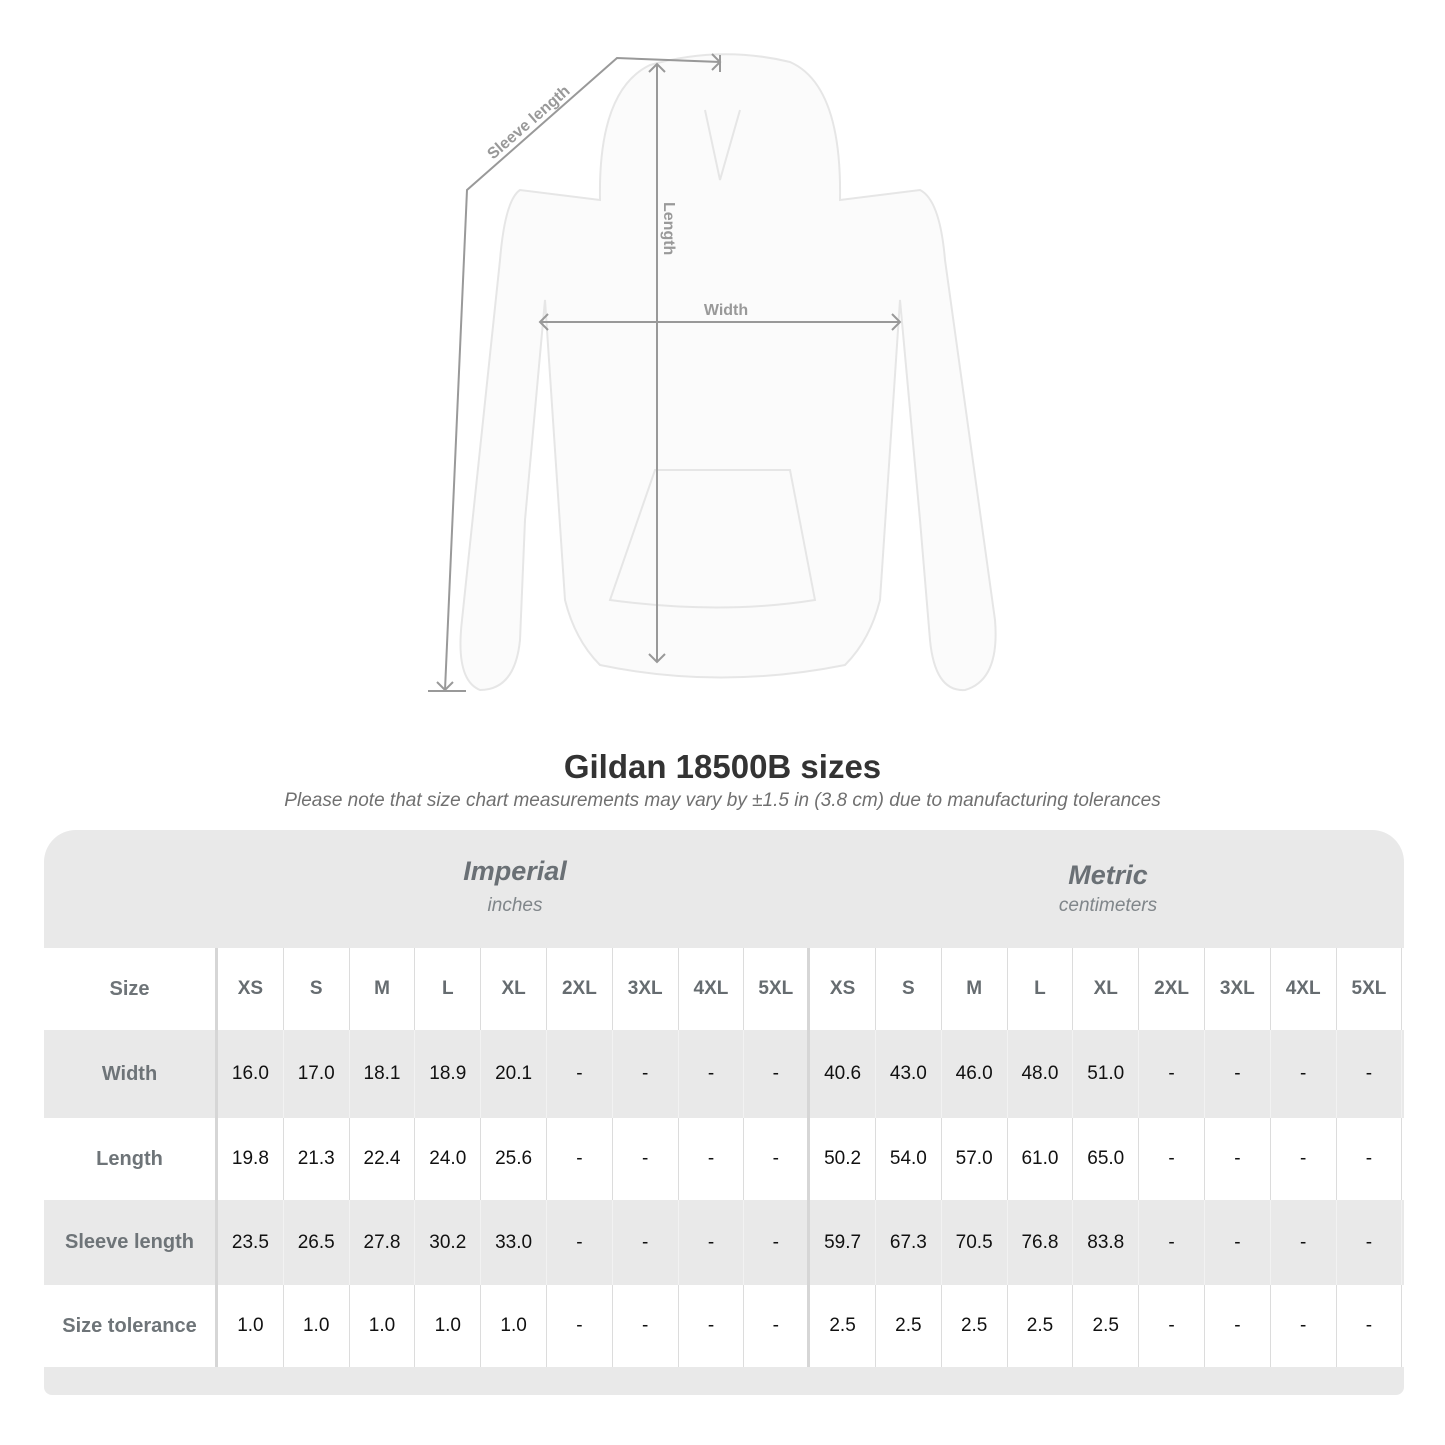 This screenshot has height=1445, width=1445. Describe the element at coordinates (514, 1242) in the screenshot. I see `value-cell: 33.0` at that location.